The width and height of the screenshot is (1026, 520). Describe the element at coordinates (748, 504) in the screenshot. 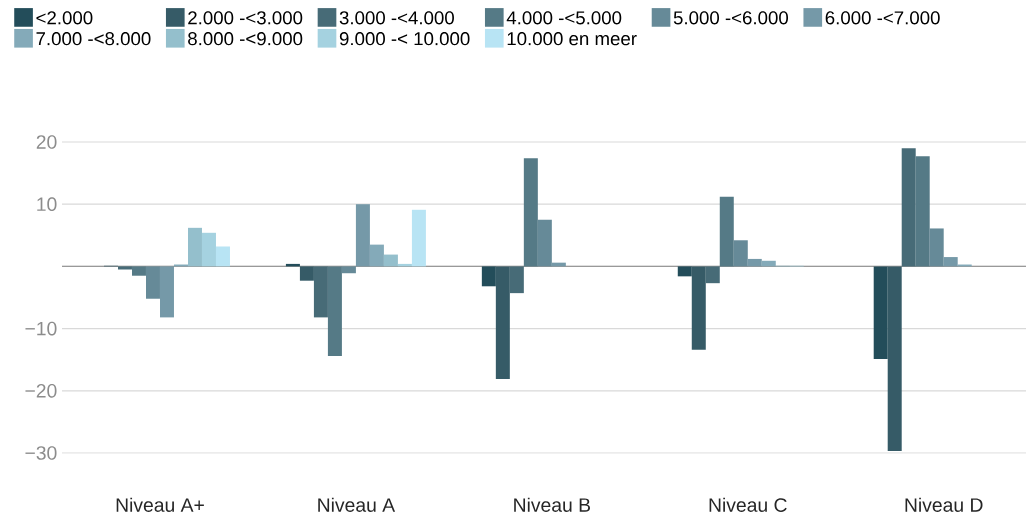

I see `x-tick-label: Niveau C` at that location.